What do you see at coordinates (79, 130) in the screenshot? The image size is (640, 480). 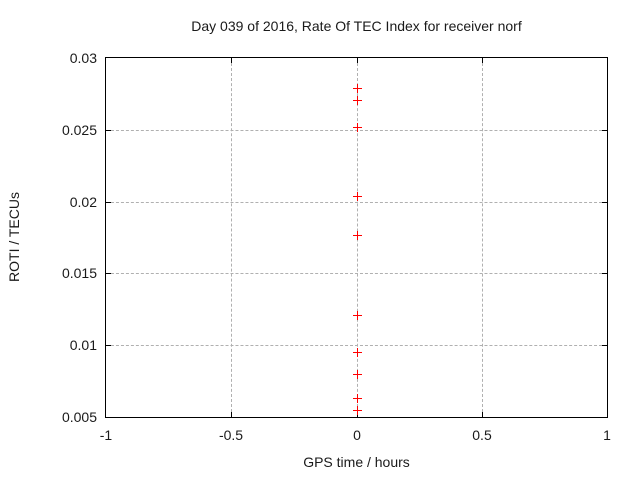 I see `y-tick-label: 0.025` at bounding box center [79, 130].